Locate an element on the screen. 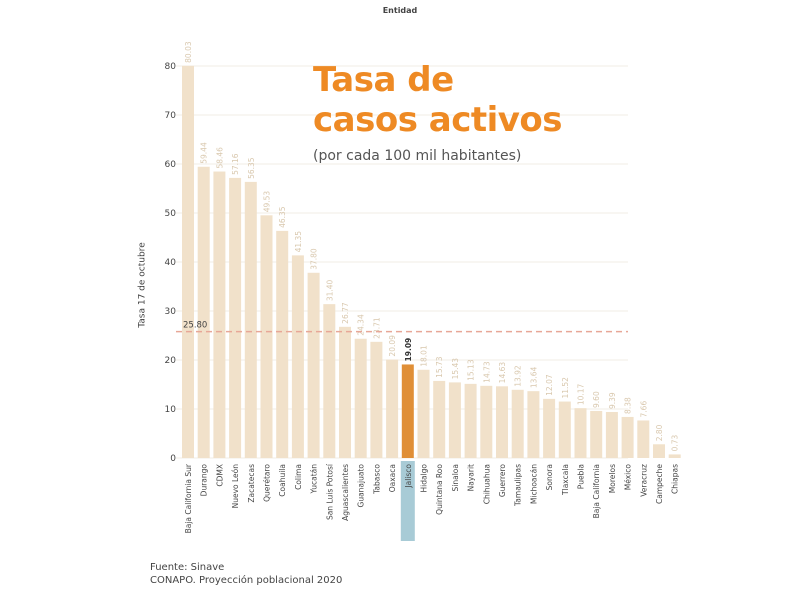  bar-value-label: 24.34 is located at coordinates (361, 325).